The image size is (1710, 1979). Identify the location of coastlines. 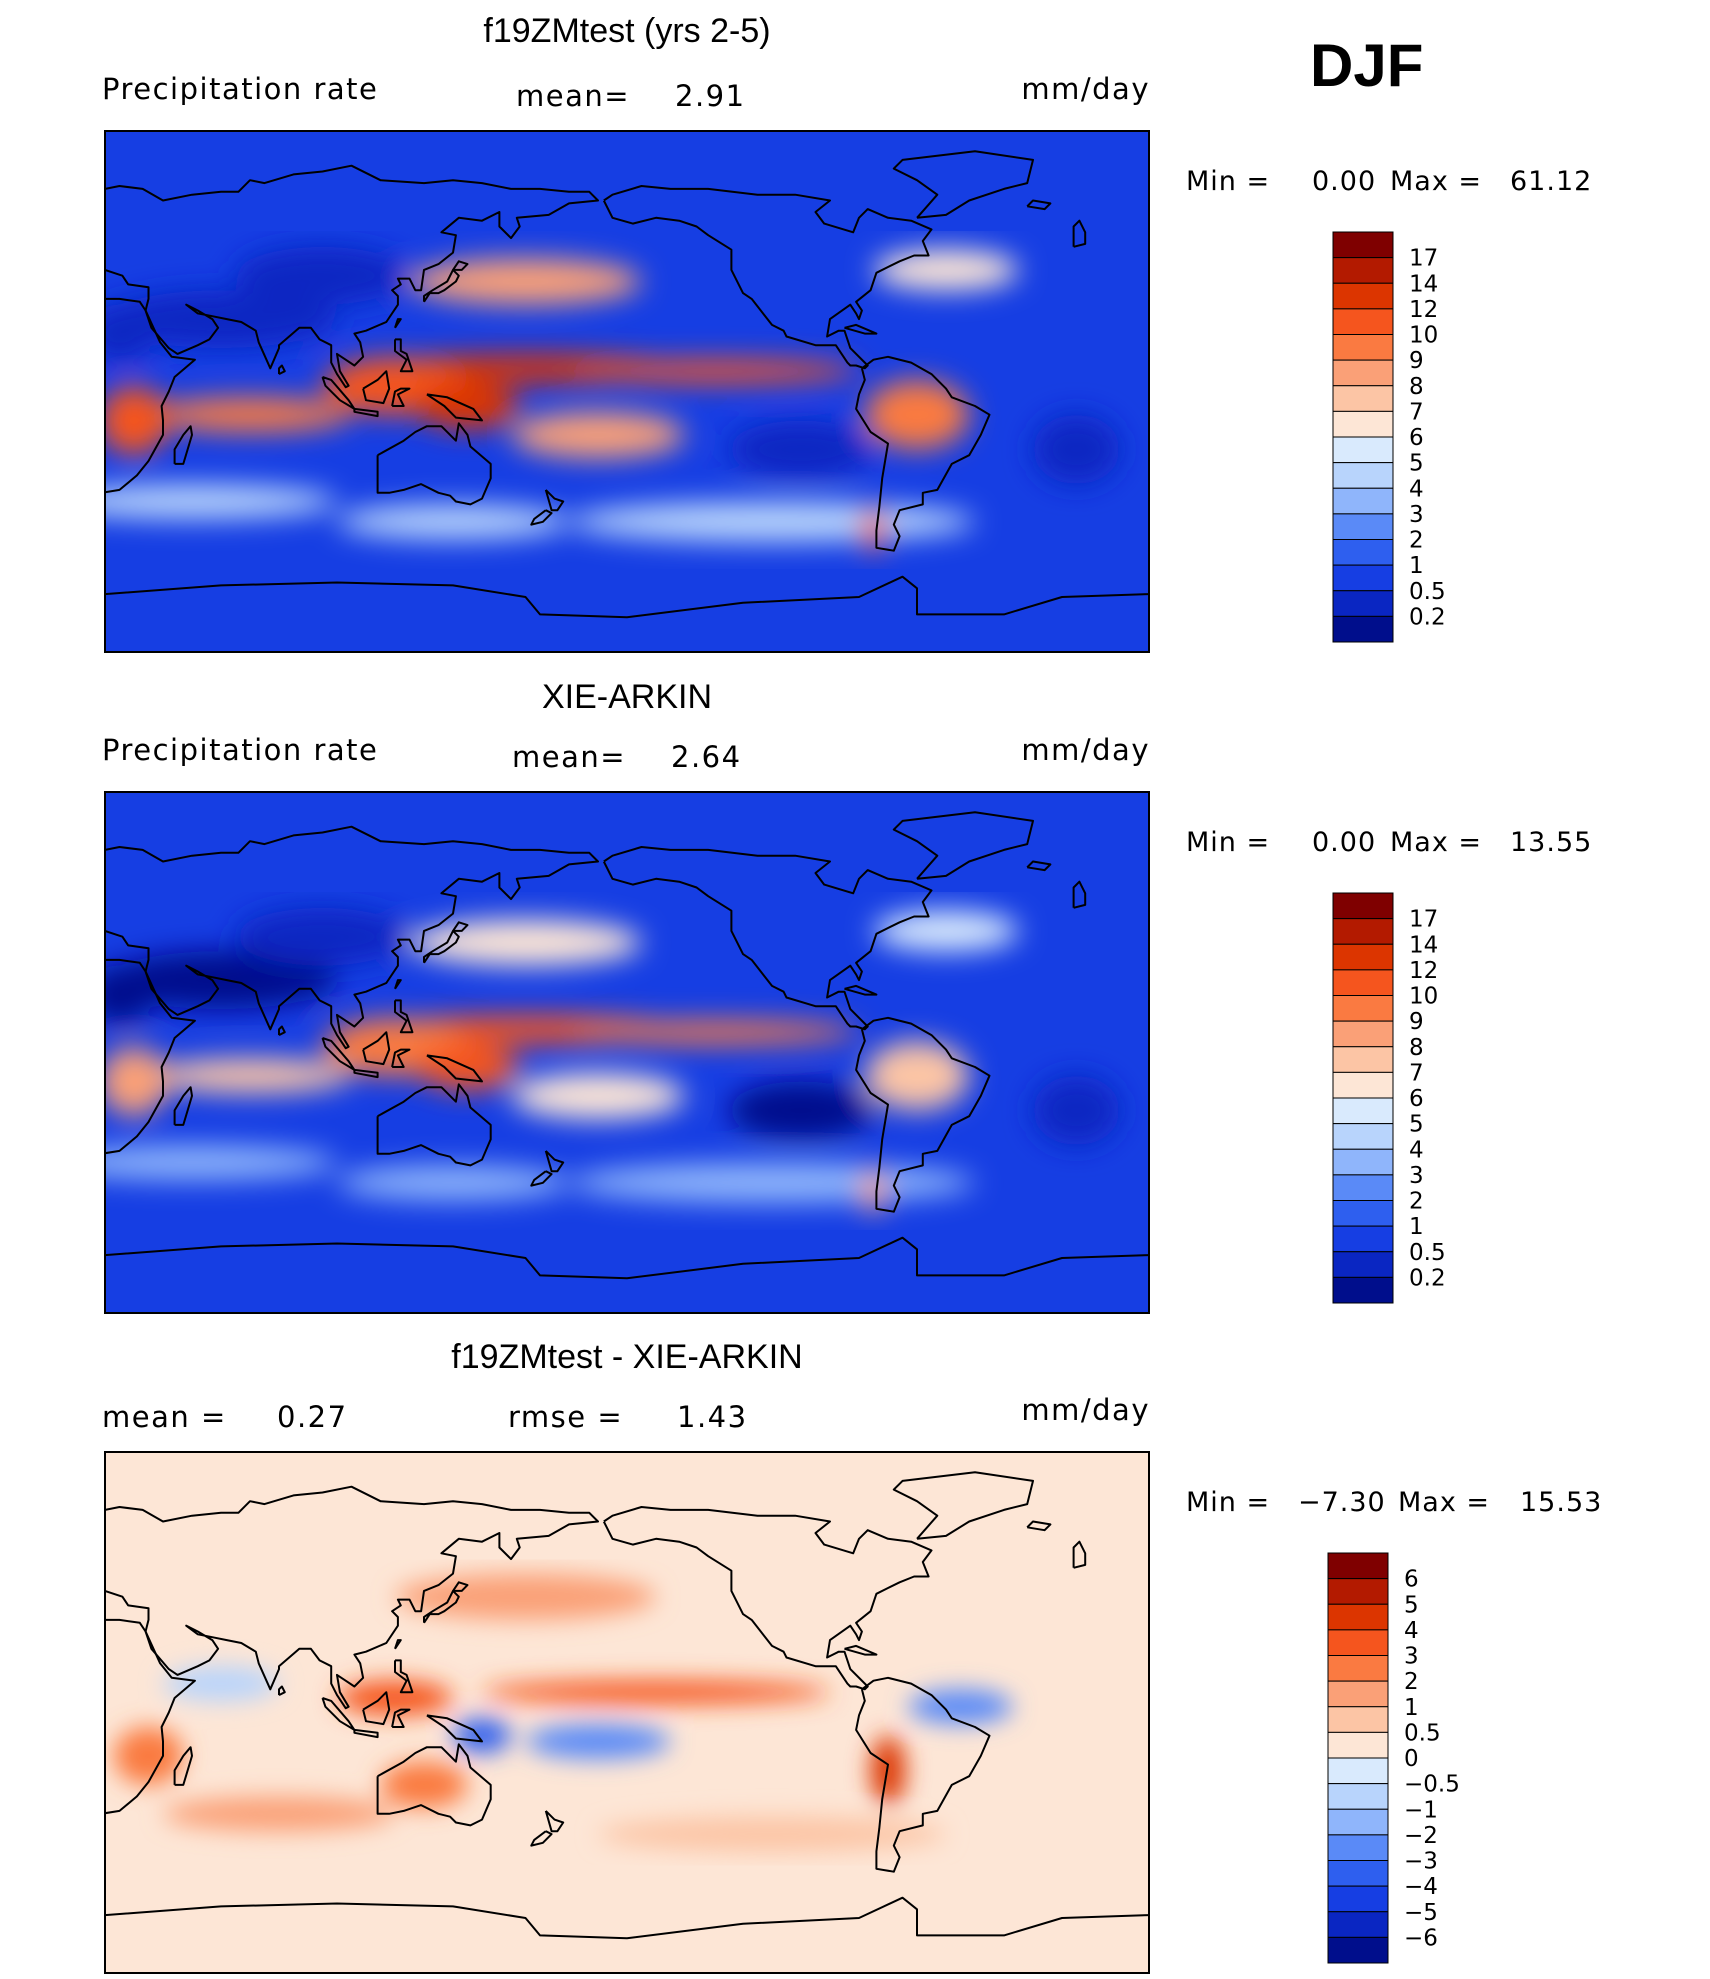
(627, 384).